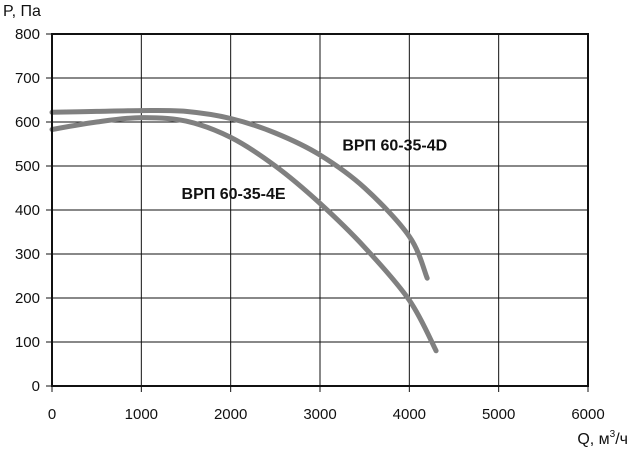  What do you see at coordinates (52, 414) in the screenshot?
I see `x-tick-label: 0` at bounding box center [52, 414].